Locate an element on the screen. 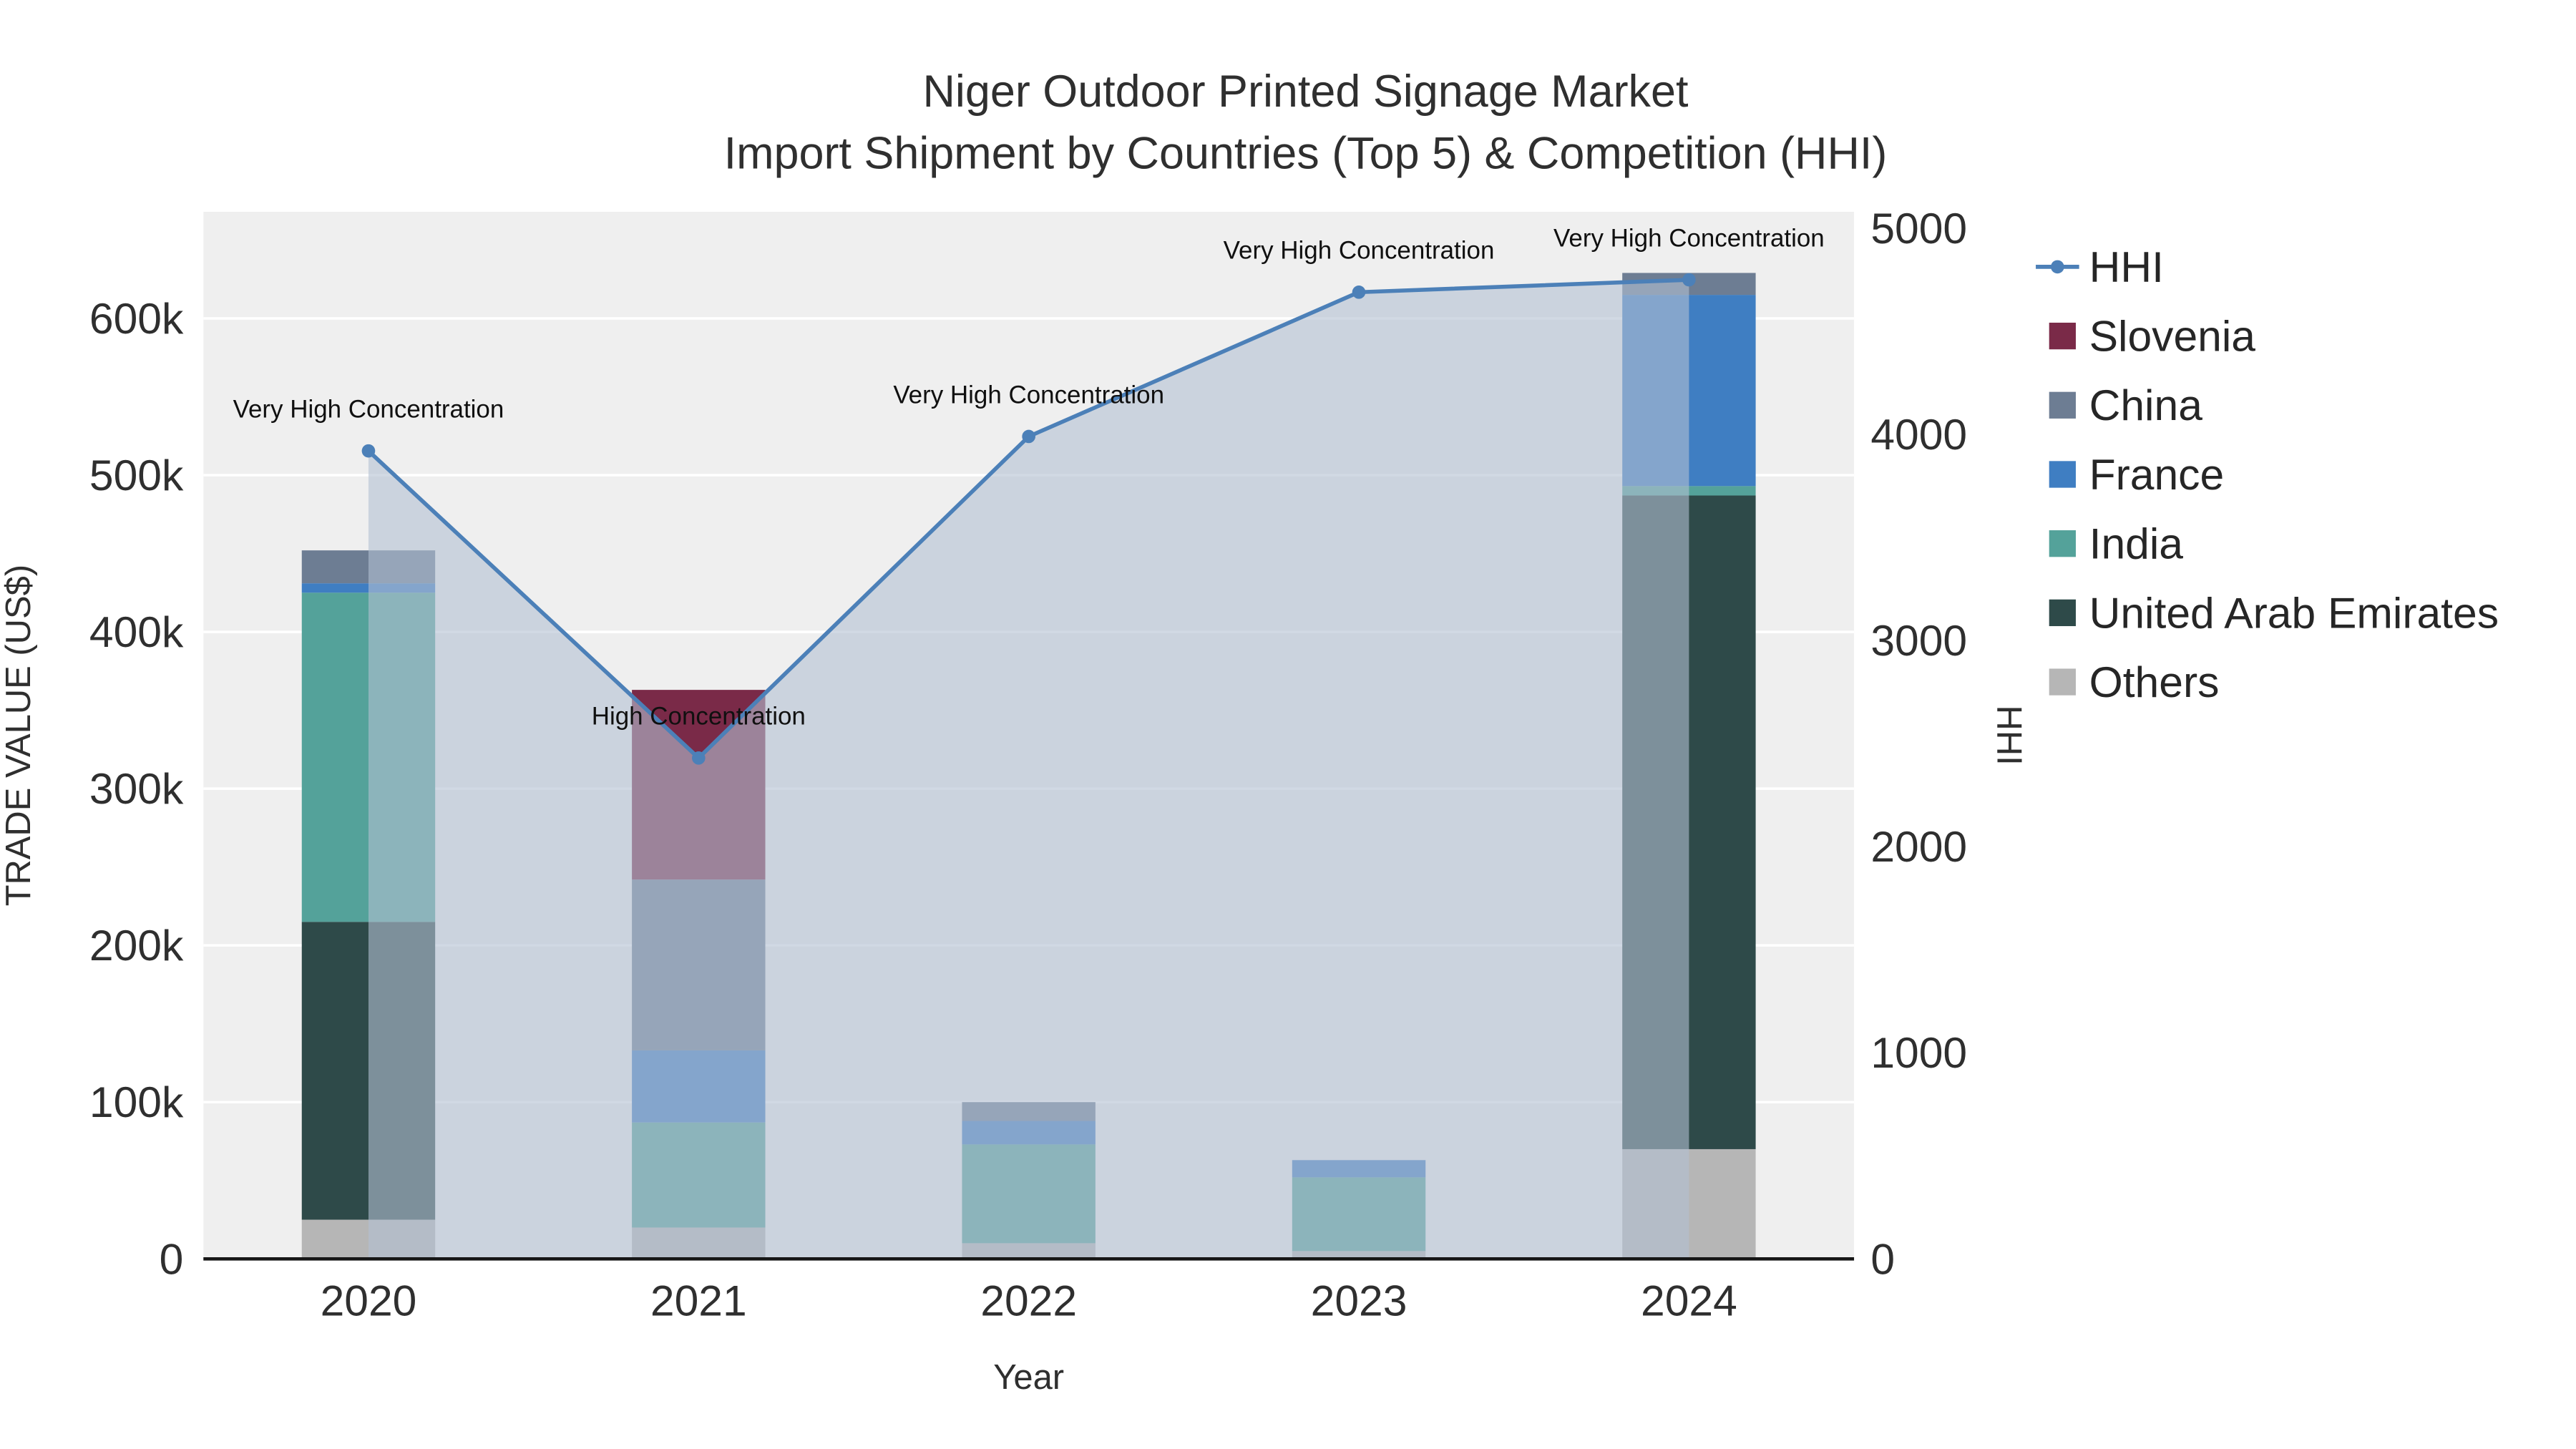 The height and width of the screenshot is (1449, 2576). legend-item-france: France is located at coordinates (2136, 474).